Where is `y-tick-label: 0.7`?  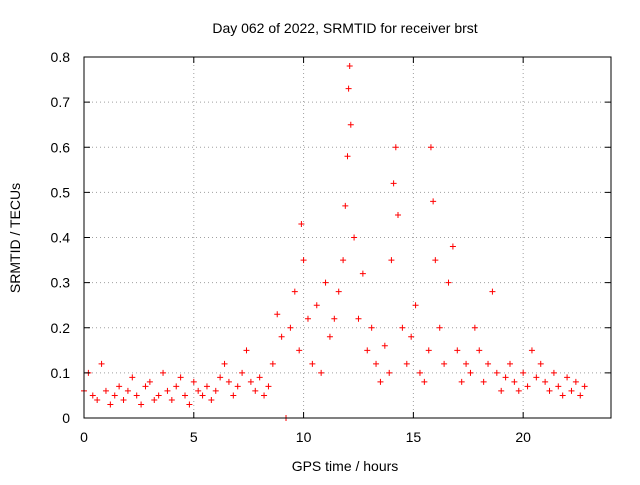
y-tick-label: 0.7 is located at coordinates (61, 102).